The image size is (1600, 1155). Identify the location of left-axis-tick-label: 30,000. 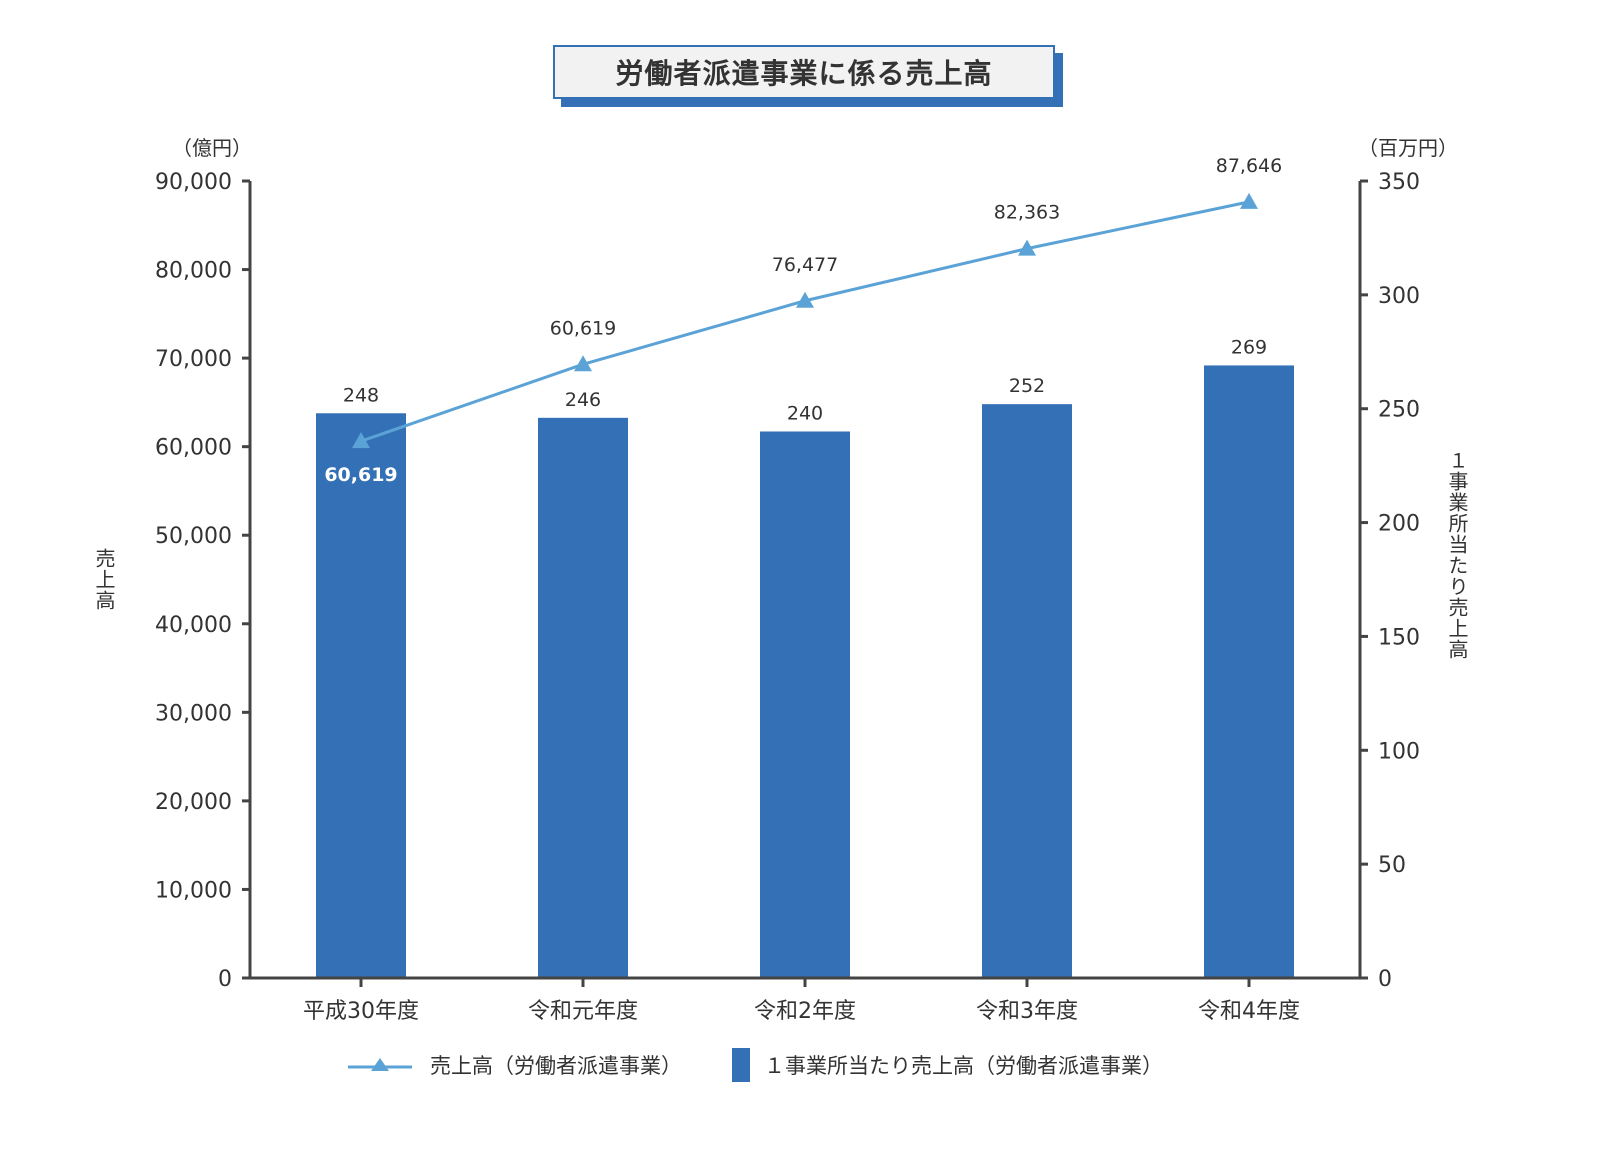
(193, 713).